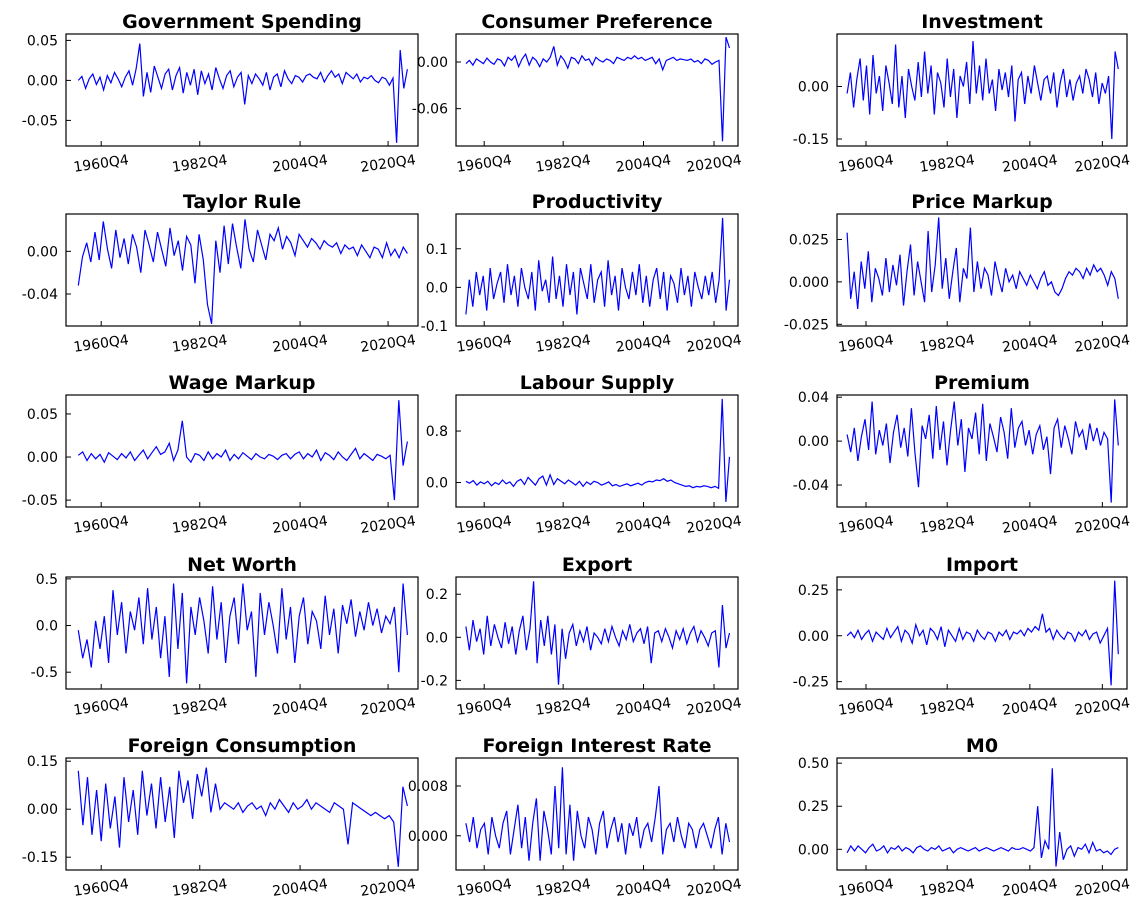  I want to click on y-tick-label: 0.15, so click(42, 762).